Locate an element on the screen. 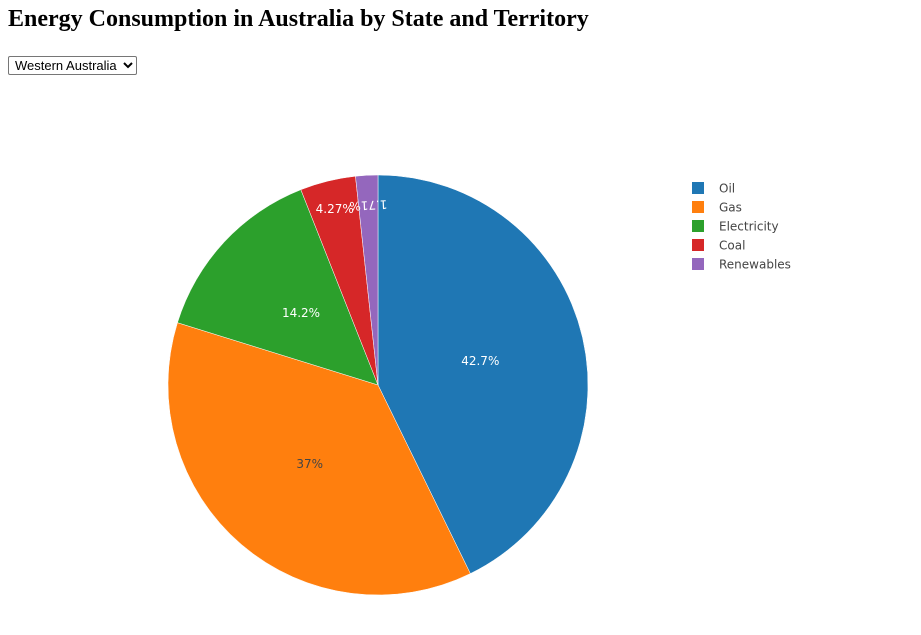 Image resolution: width=921 pixels, height=635 pixels. legend: Oil Gas Electricity Coal Renewables is located at coordinates (741, 227).